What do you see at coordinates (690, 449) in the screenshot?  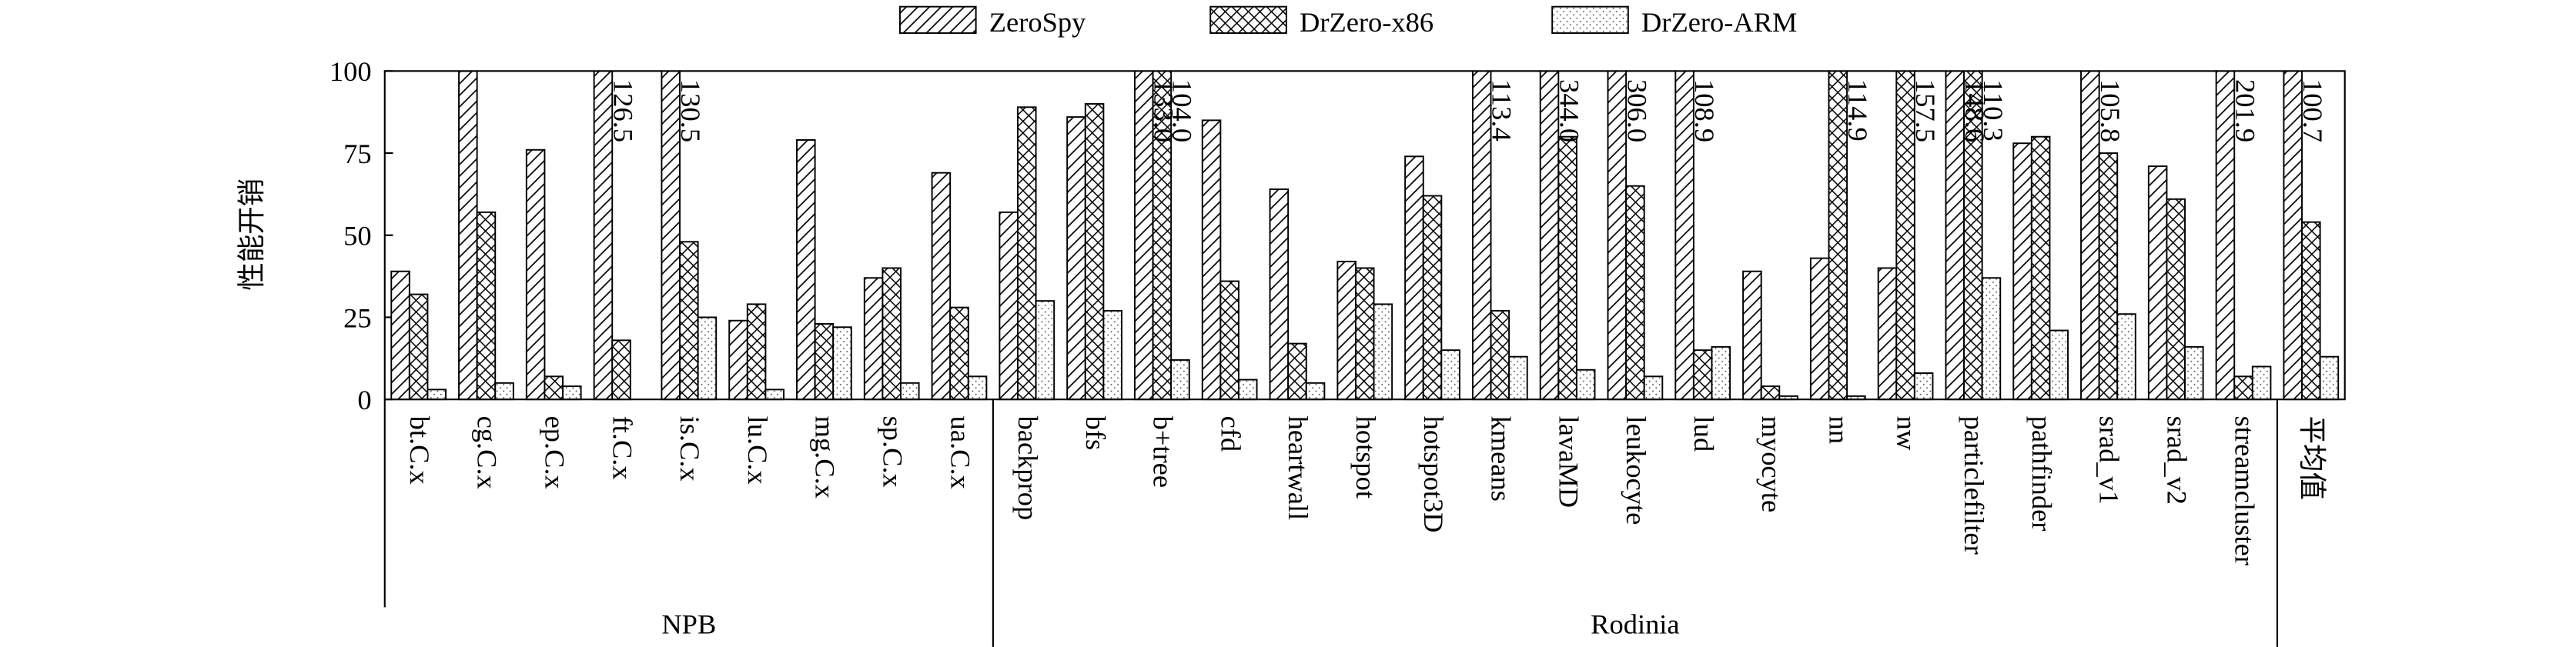 I see `x-tick-label: is.C.x` at bounding box center [690, 449].